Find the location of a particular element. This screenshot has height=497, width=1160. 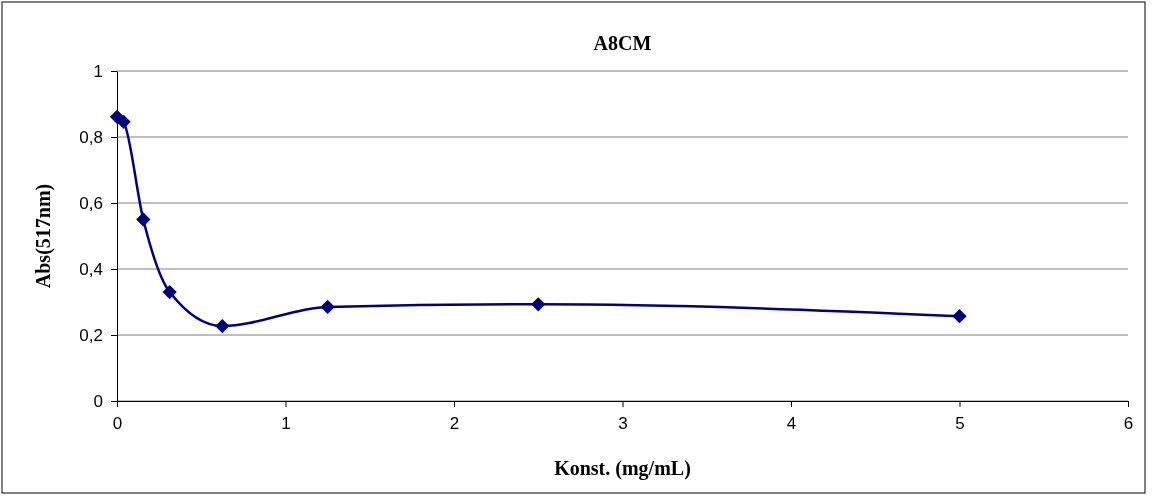

x-tick-label: 1 is located at coordinates (286, 423).